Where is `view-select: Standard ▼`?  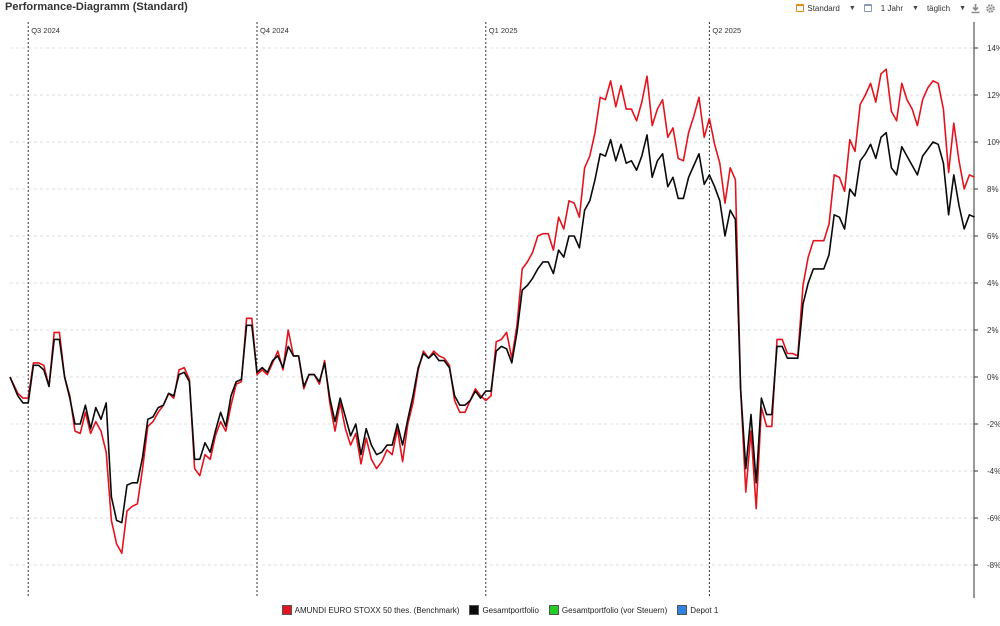
view-select: Standard ▼ is located at coordinates (826, 8).